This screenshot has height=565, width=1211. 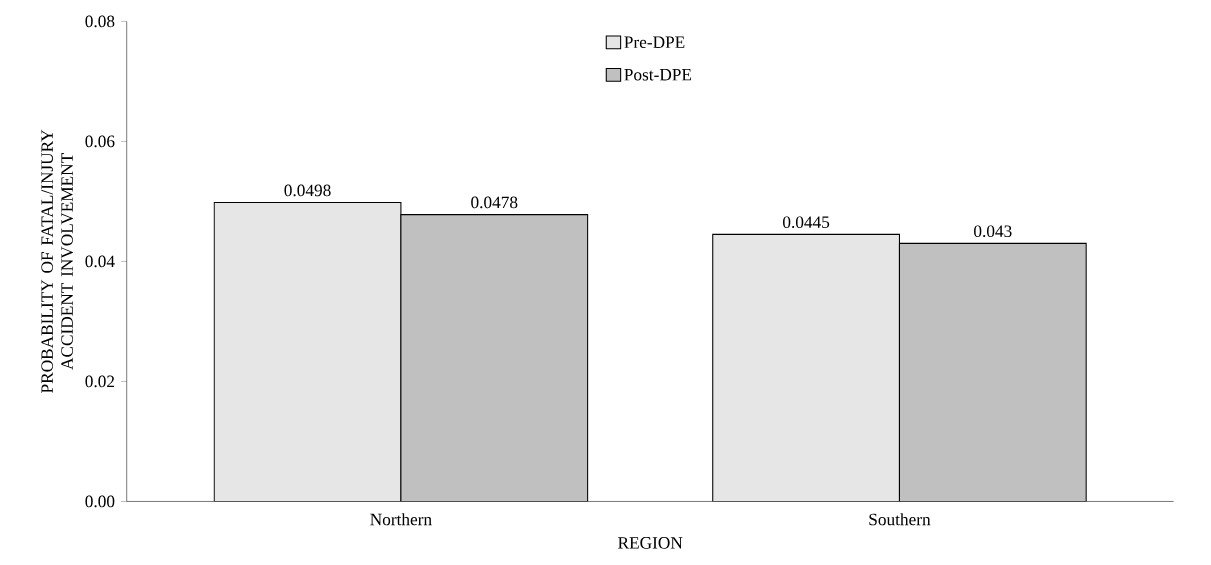 I want to click on legend-label: Post-DPE, so click(x=658, y=74).